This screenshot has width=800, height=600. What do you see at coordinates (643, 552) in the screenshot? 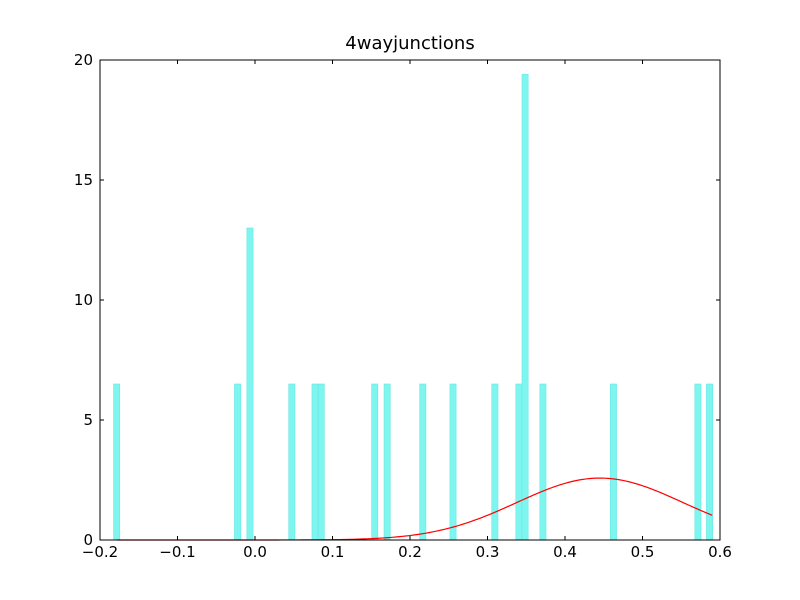
I see `x-tick-label: 0.5` at bounding box center [643, 552].